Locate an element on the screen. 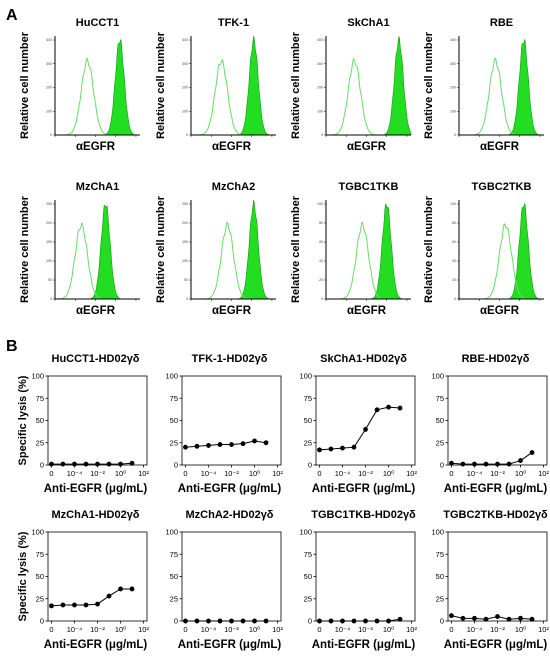 The width and height of the screenshot is (550, 664). panel-letter-b: B is located at coordinates (12, 346).